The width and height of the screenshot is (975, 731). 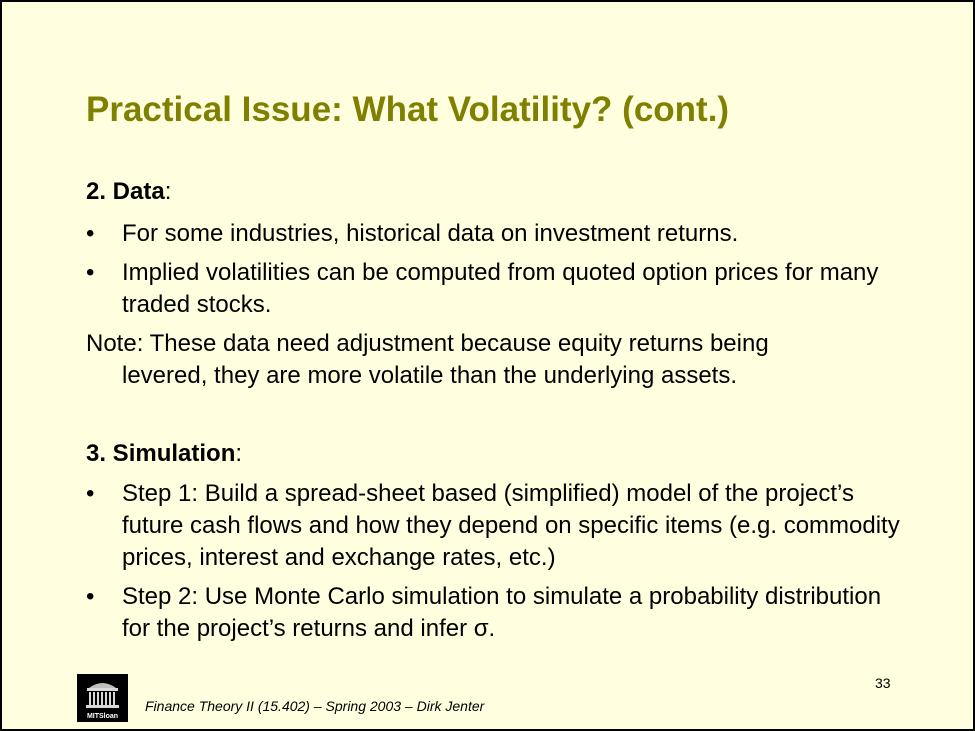 I want to click on logo-text: MITSloan, so click(x=102, y=716).